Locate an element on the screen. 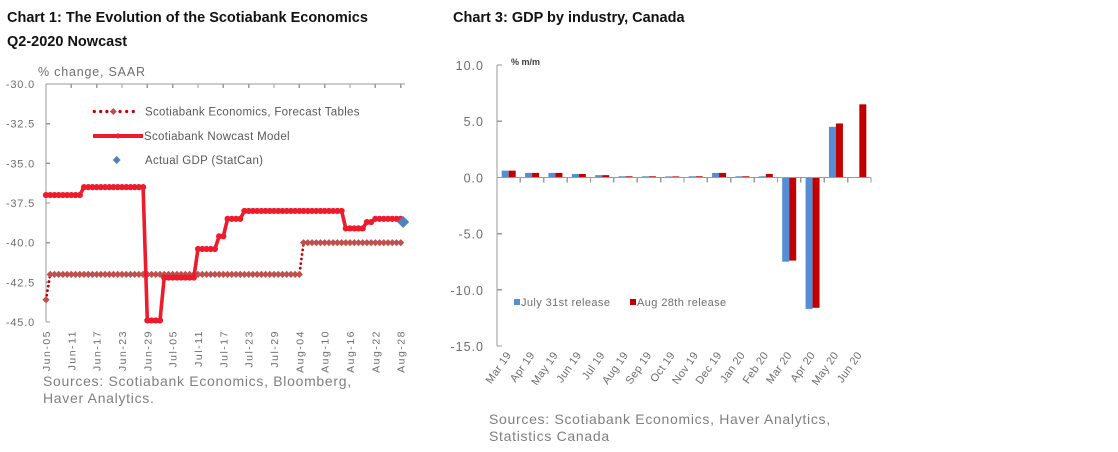  x-tick-label: Jul-23 is located at coordinates (250, 349).